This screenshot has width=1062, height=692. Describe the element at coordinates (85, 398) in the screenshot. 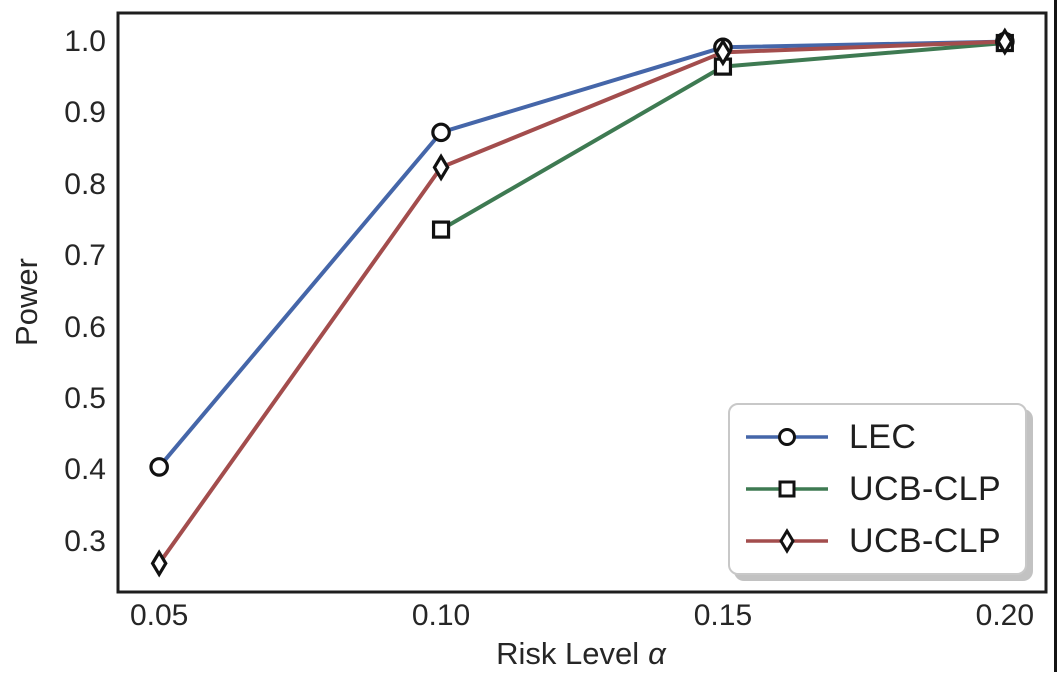

I see `y-tick-label: 0.5` at that location.